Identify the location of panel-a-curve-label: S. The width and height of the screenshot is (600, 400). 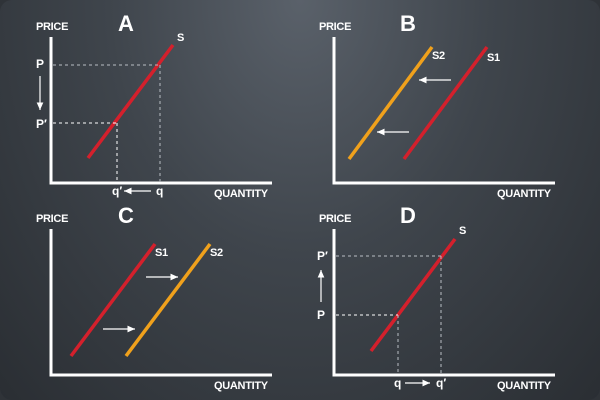
(180, 38).